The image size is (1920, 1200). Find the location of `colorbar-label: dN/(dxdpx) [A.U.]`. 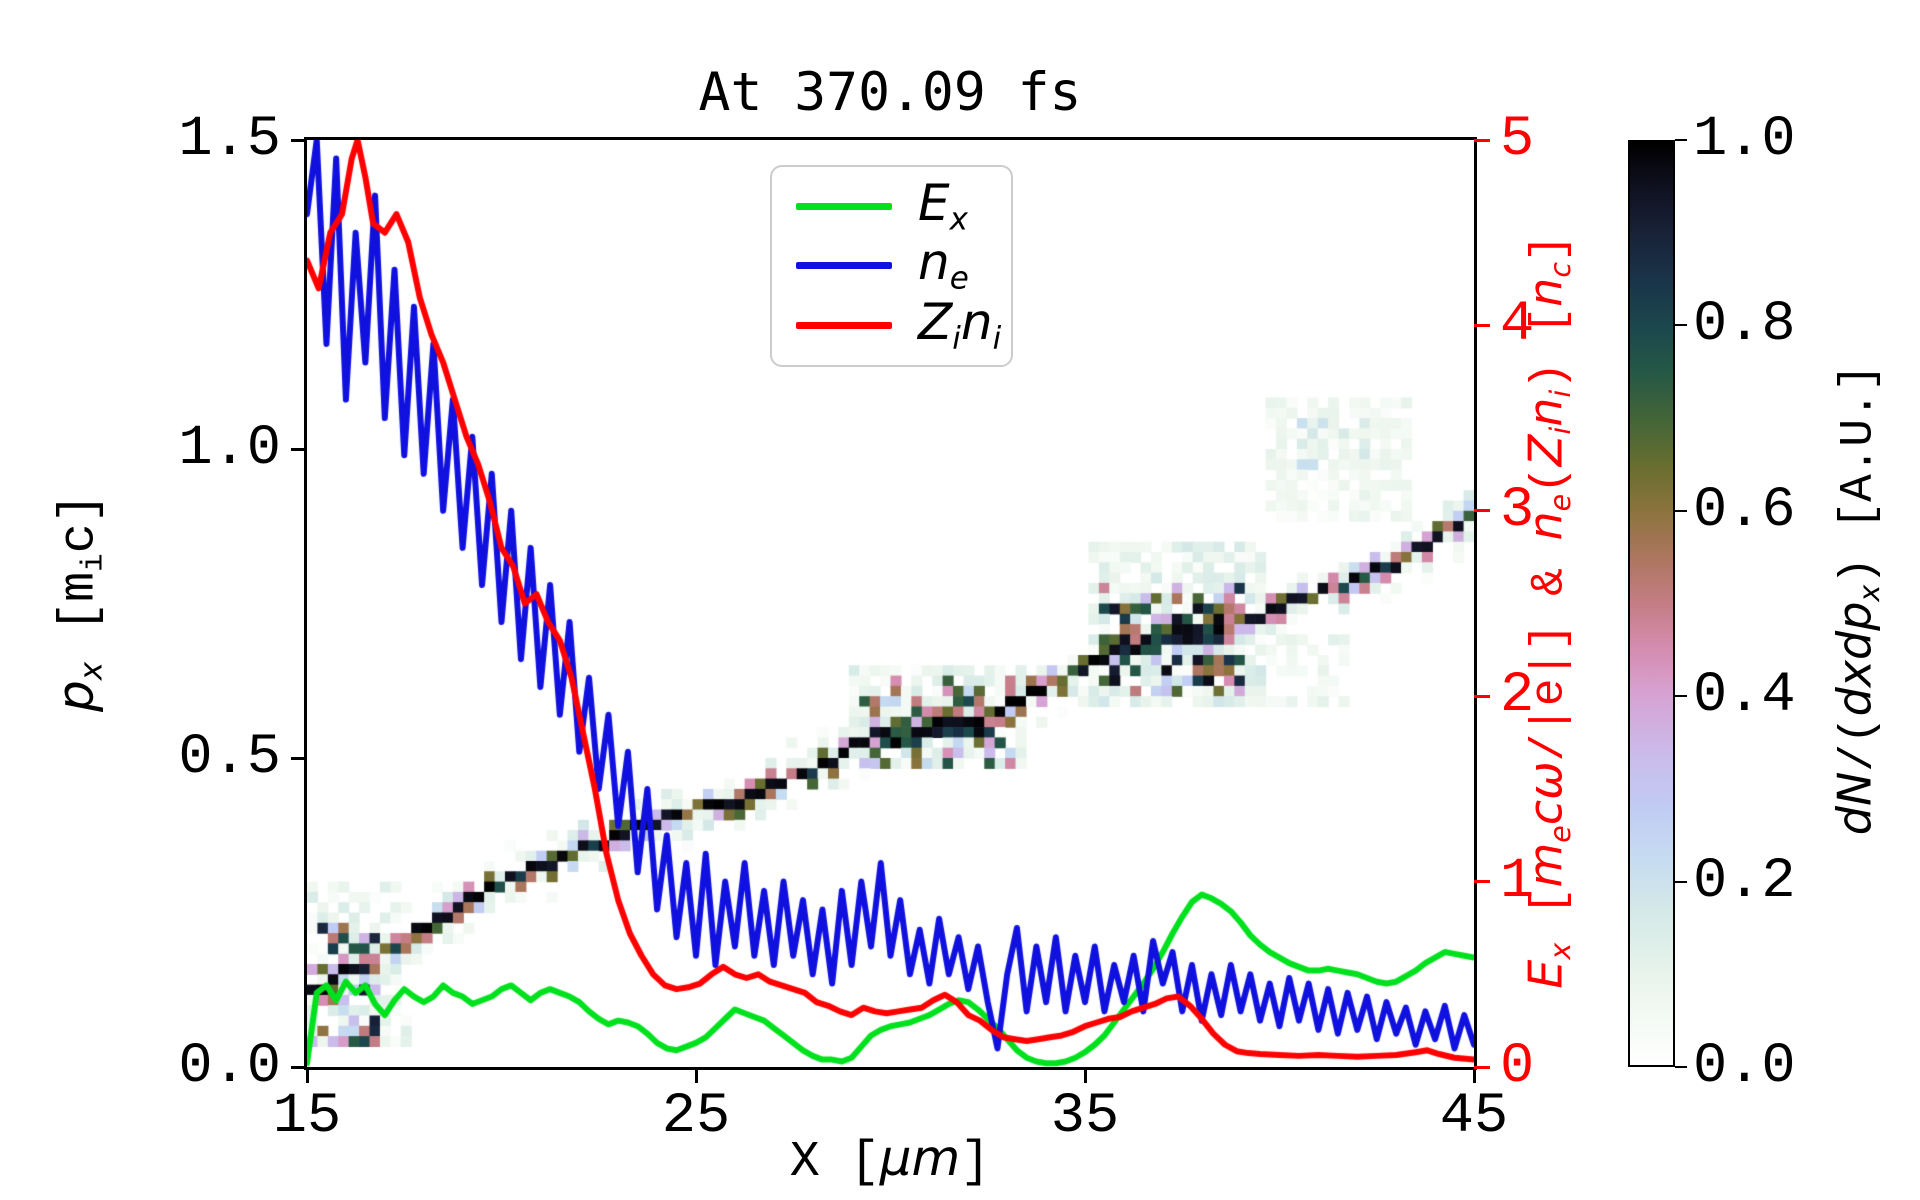

colorbar-label: dN/(dxdpx) [A.U.] is located at coordinates (1857, 600).